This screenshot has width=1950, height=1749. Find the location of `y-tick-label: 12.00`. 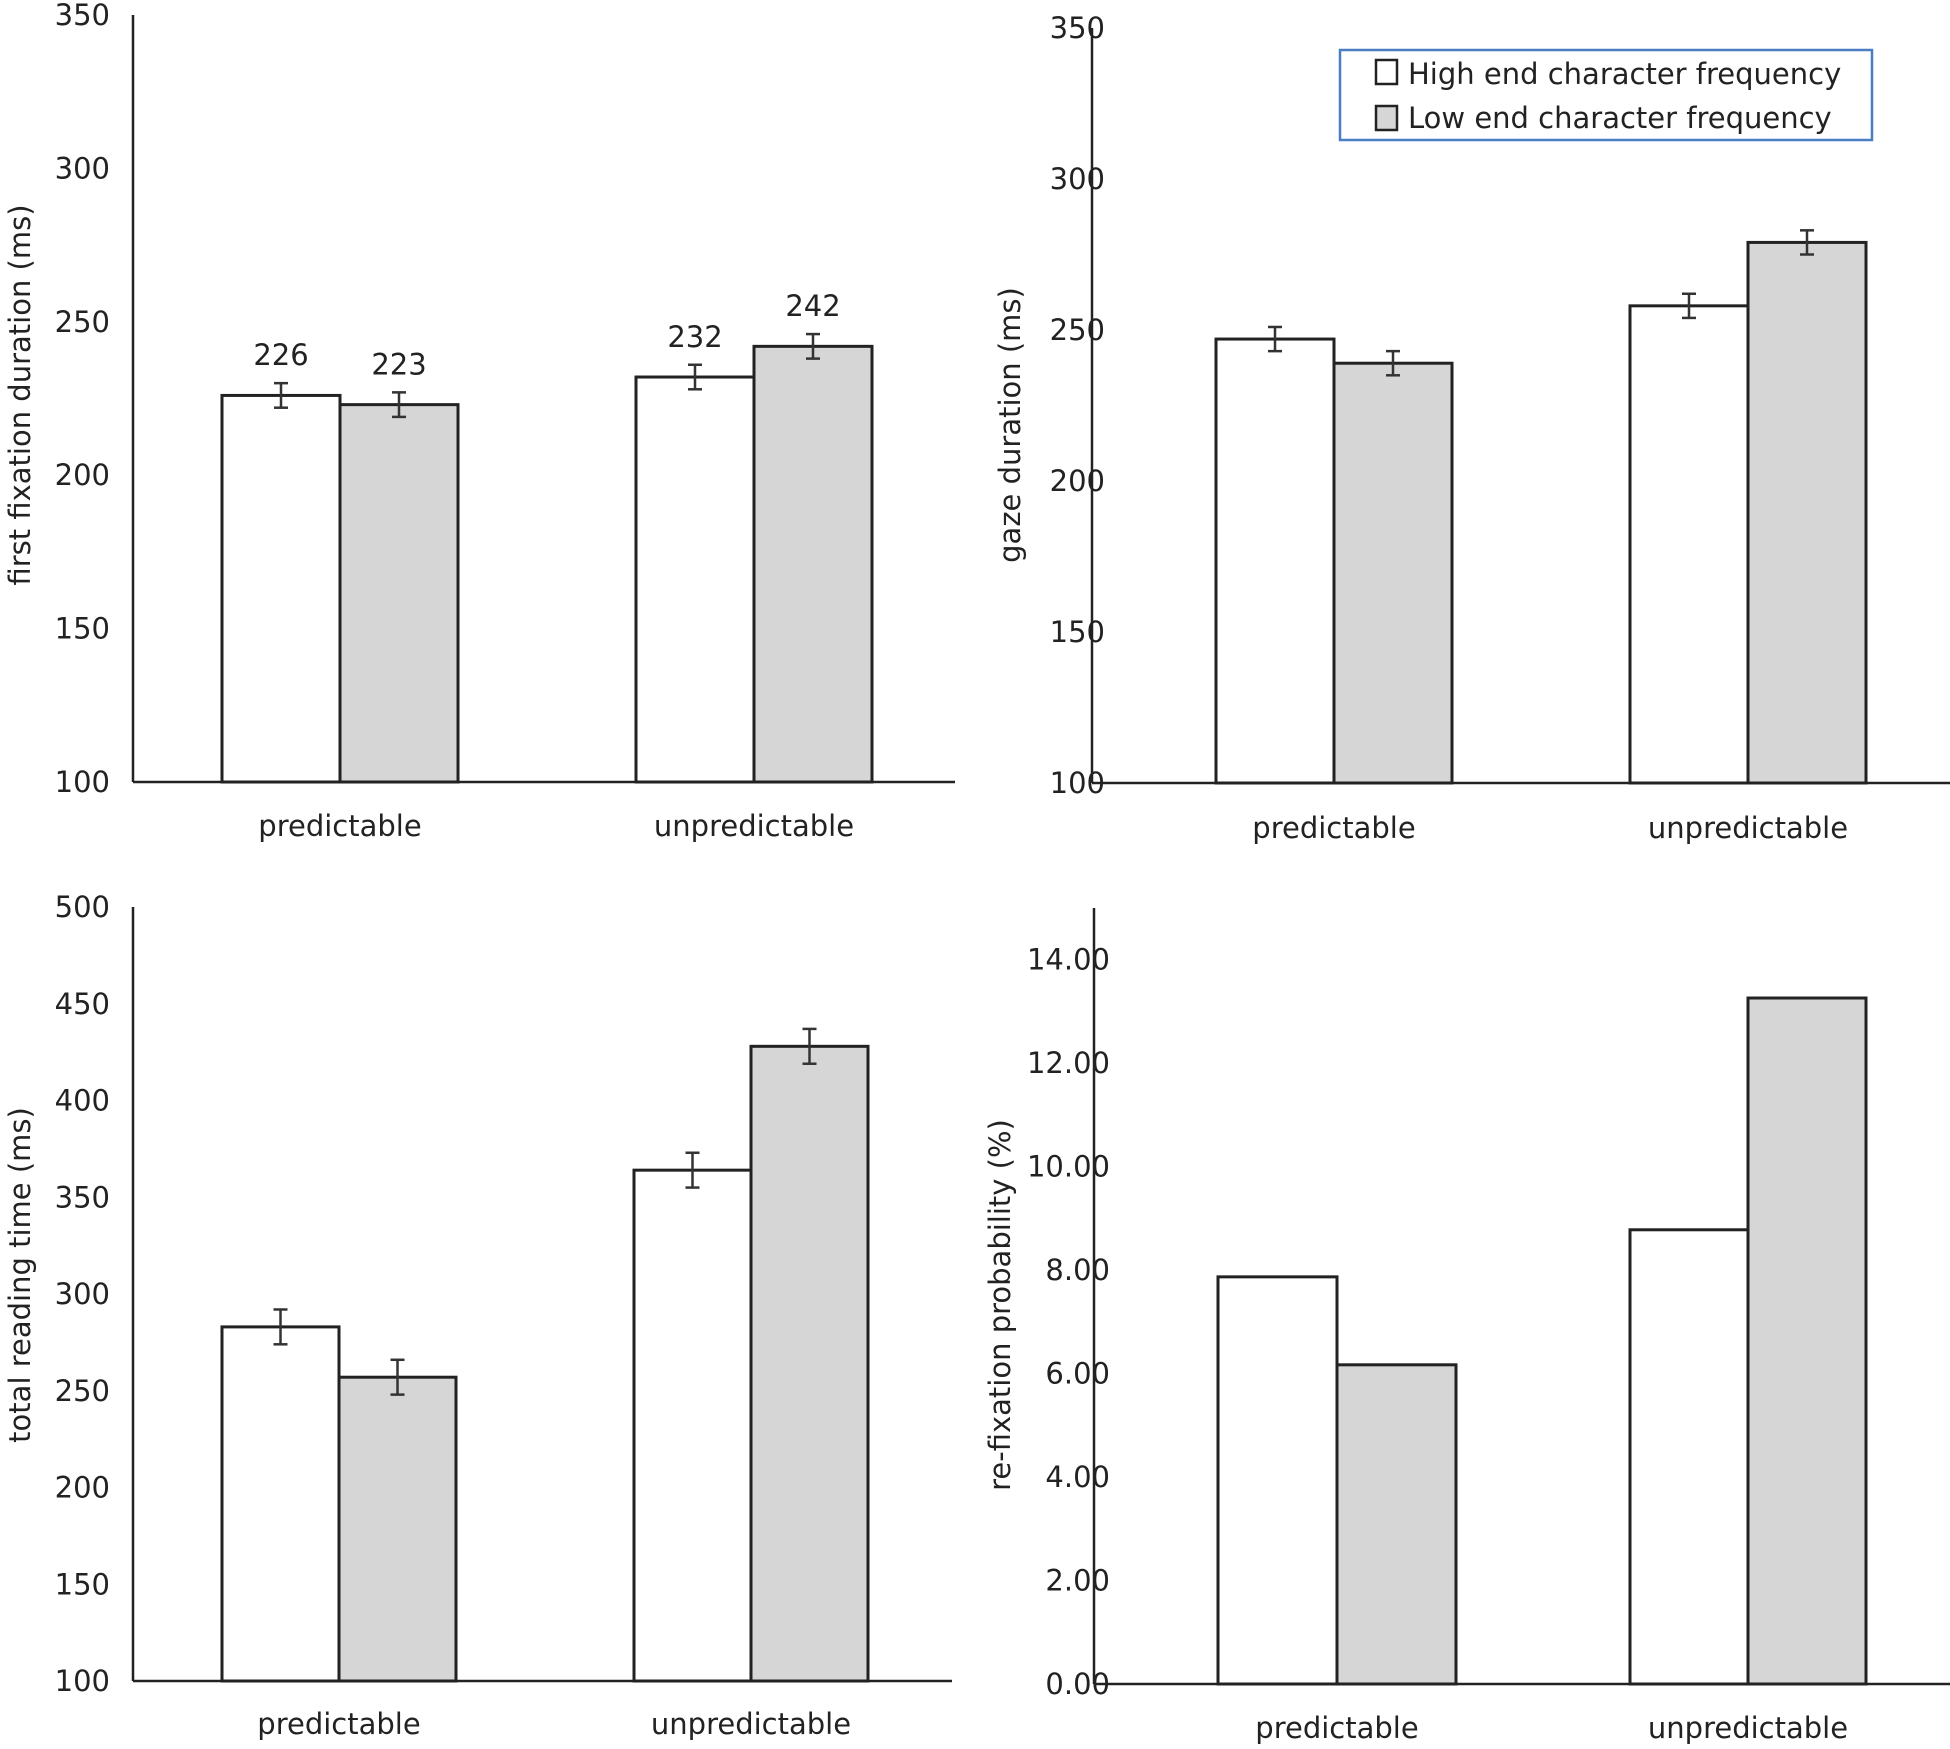

y-tick-label: 12.00 is located at coordinates (1068, 1063).